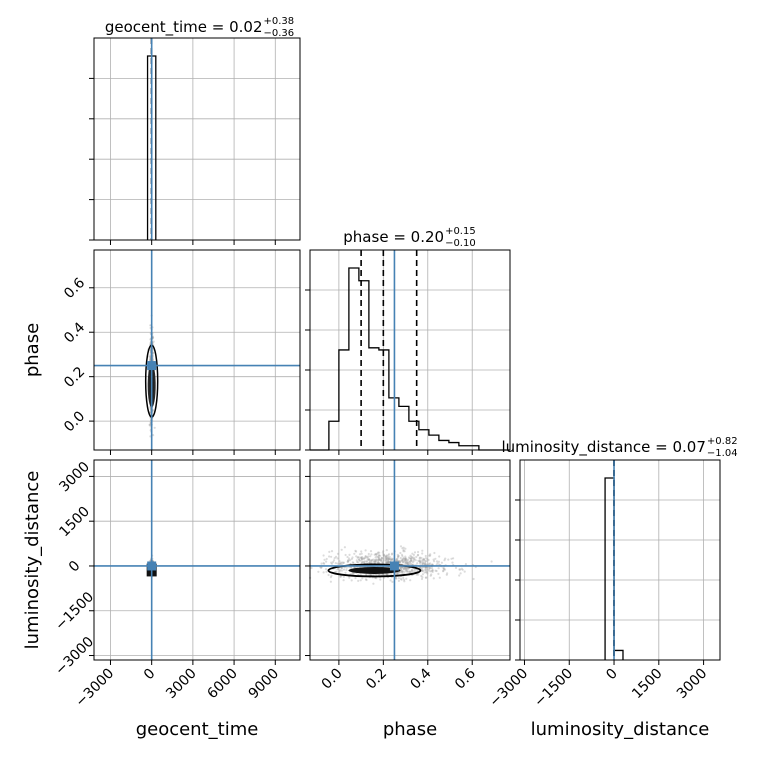  What do you see at coordinates (332, 679) in the screenshot?
I see `xtick-label-phase-0: 0.0` at bounding box center [332, 679].